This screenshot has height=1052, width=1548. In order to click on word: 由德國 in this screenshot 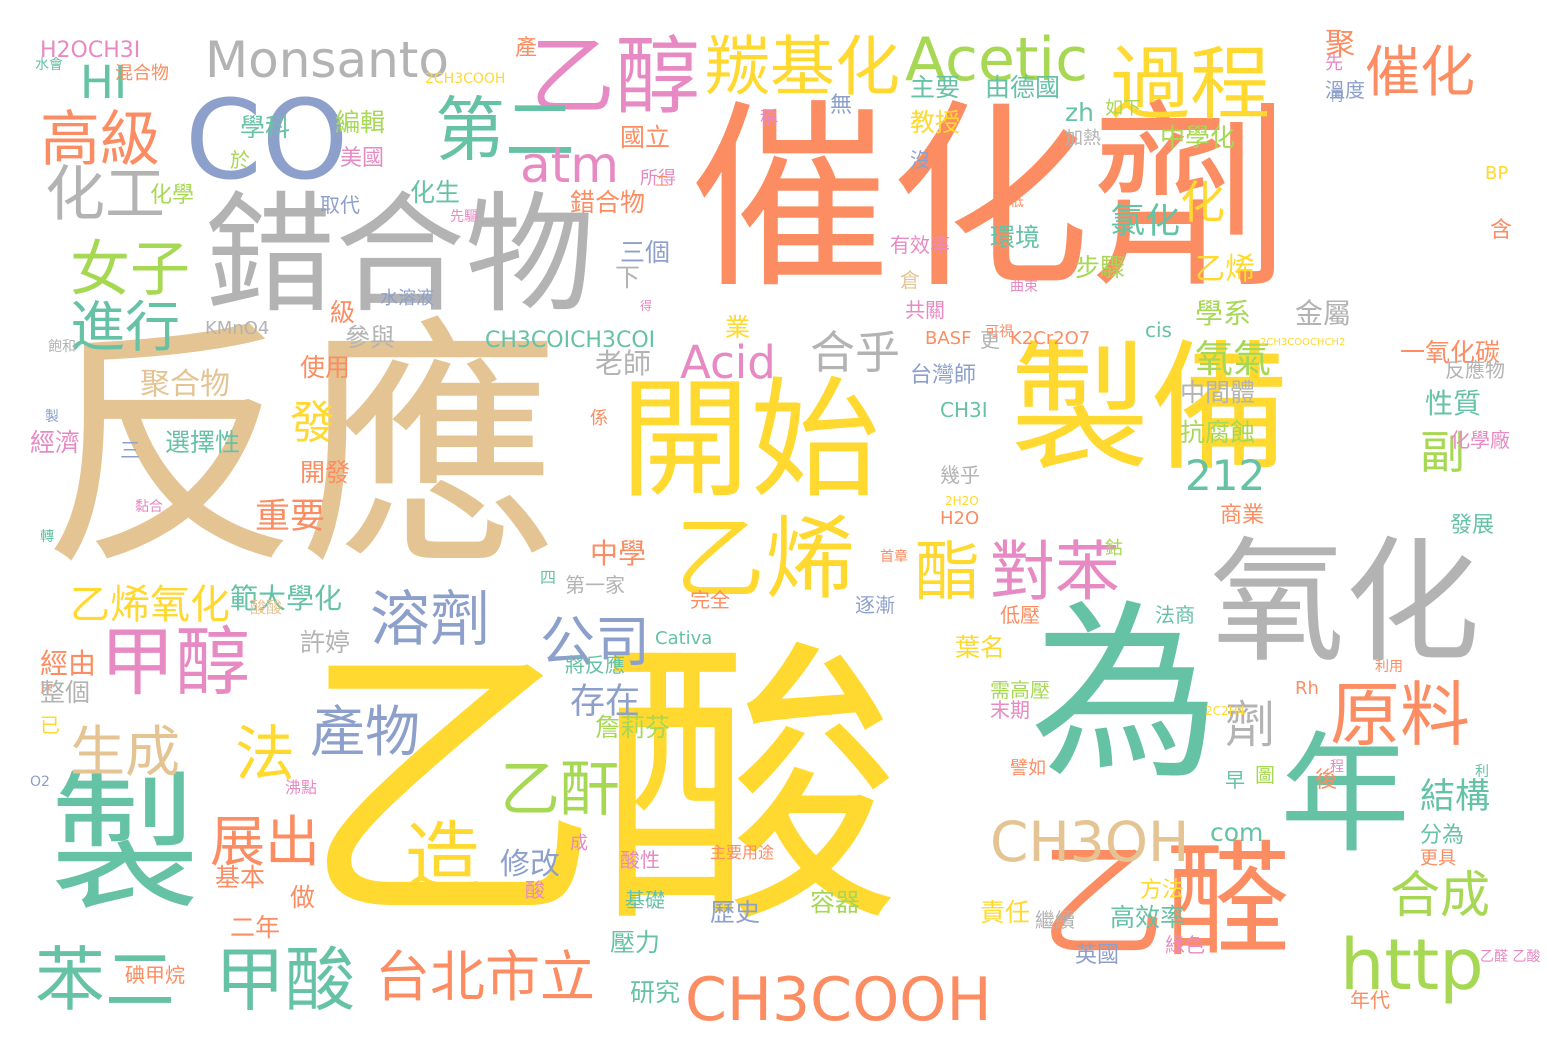, I will do `click(1023, 87)`.